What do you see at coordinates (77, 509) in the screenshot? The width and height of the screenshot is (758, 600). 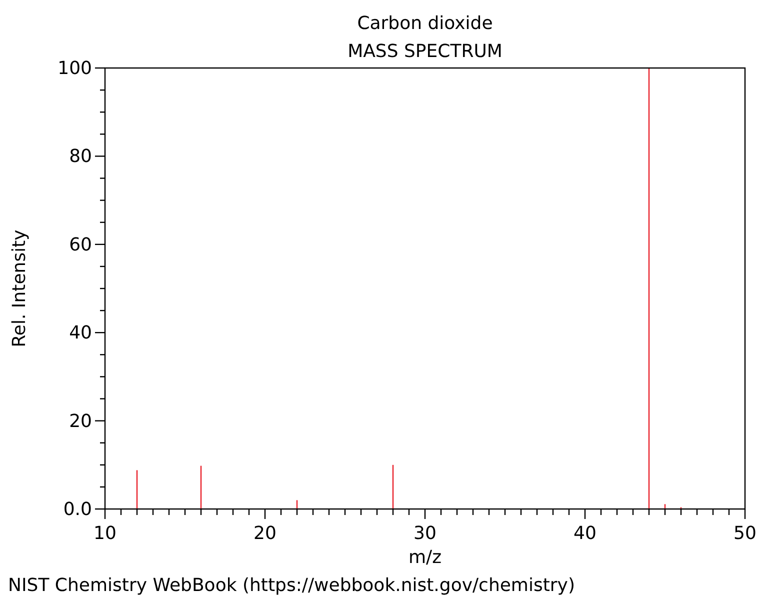 I see `y-tick-label: 0.0` at bounding box center [77, 509].